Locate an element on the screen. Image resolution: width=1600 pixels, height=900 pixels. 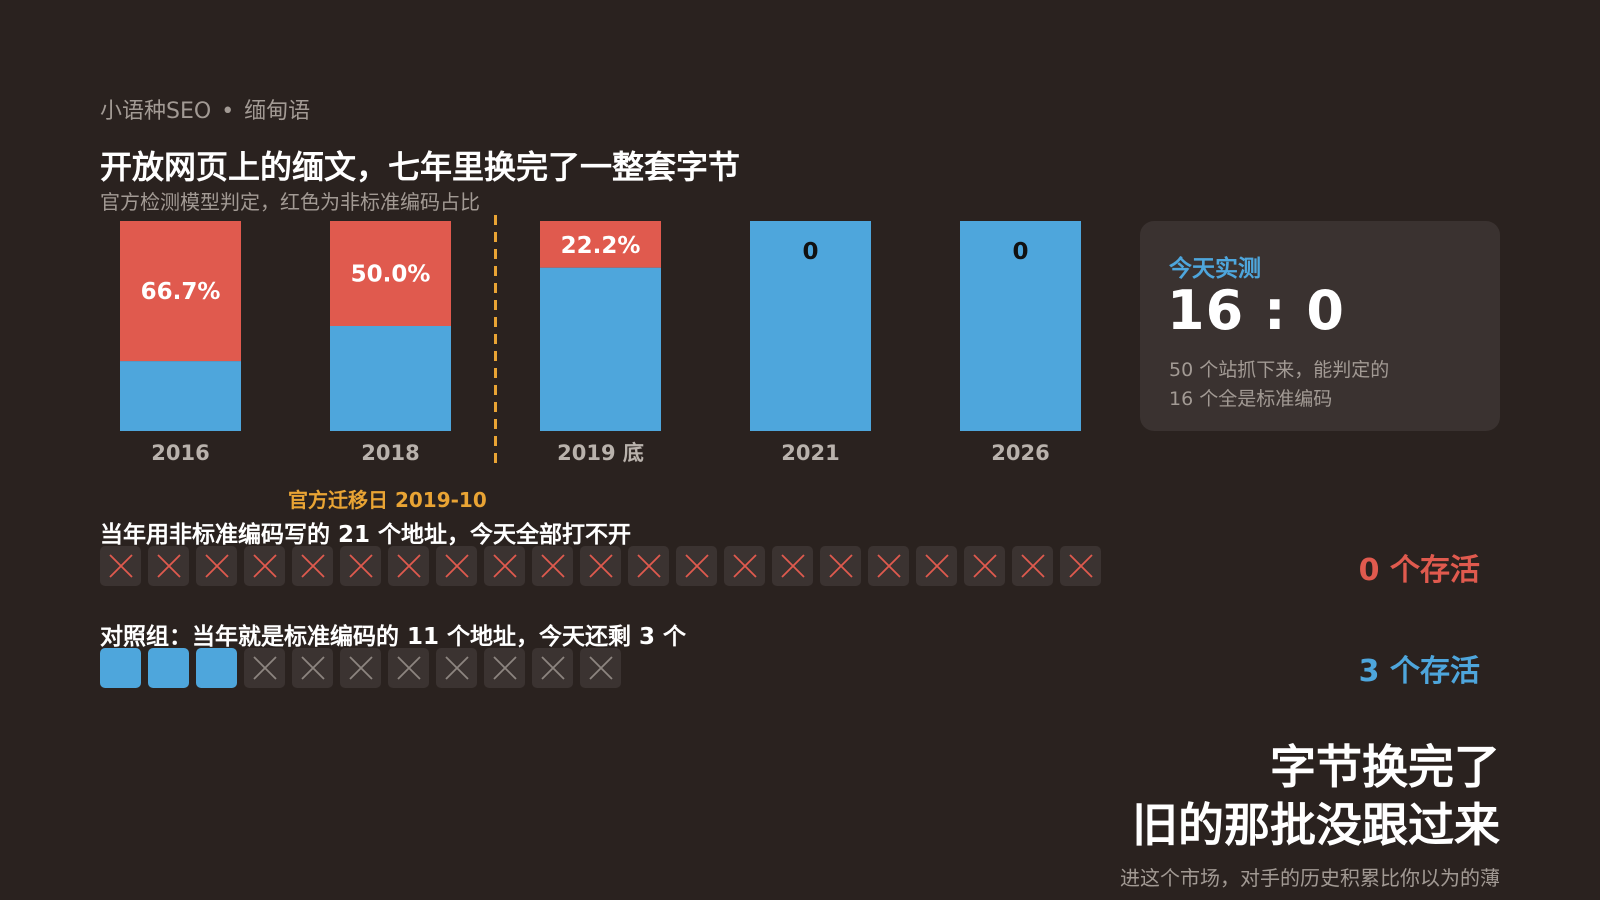
control-survive-count: 3 个存活 is located at coordinates (1419, 671).